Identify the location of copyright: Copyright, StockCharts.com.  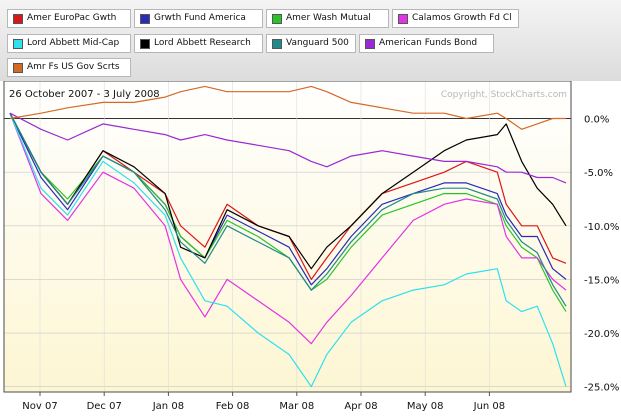
(504, 95).